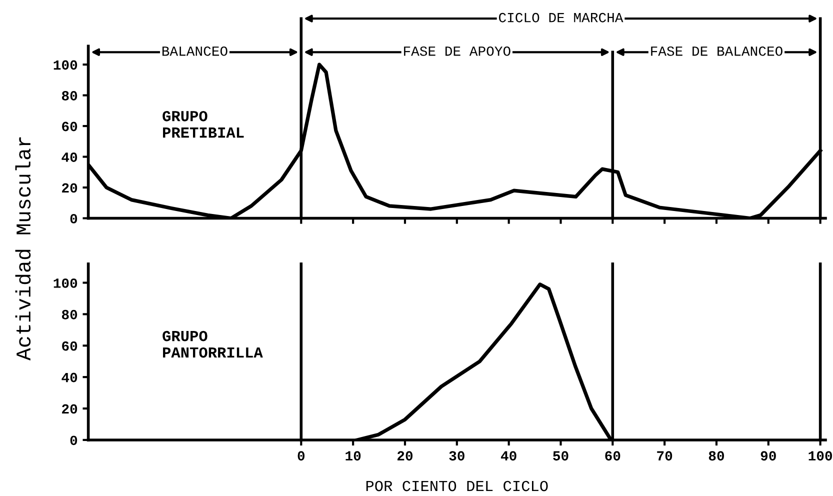 The width and height of the screenshot is (833, 496). I want to click on x-tick-label: 90, so click(768, 456).